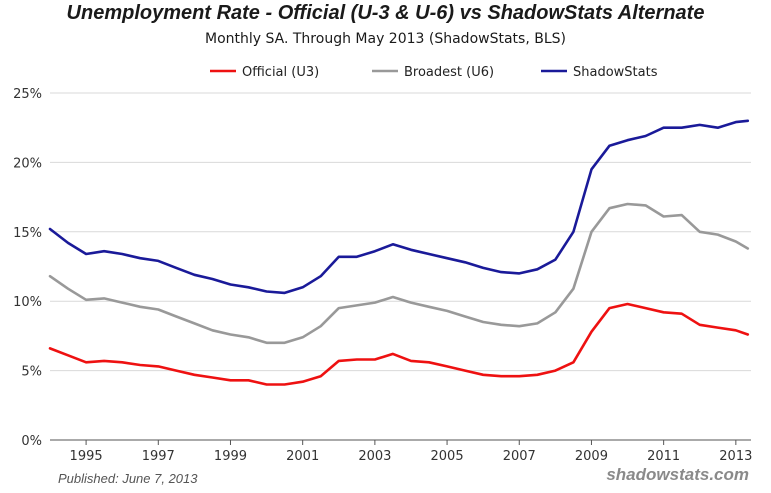  Describe the element at coordinates (280, 72) in the screenshot. I see `legend-label-0: Official (U3)` at that location.